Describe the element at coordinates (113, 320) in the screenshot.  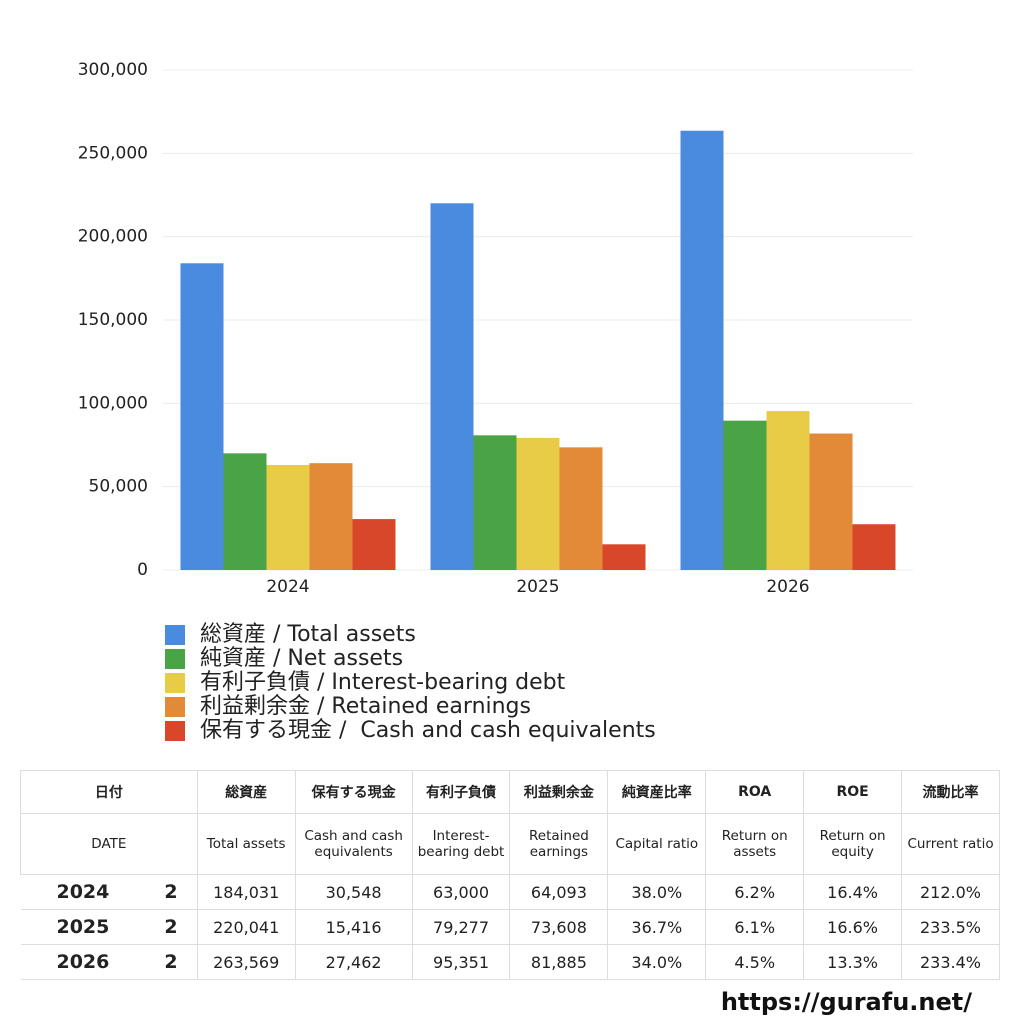
I see `y-tick-label: 150,000` at that location.